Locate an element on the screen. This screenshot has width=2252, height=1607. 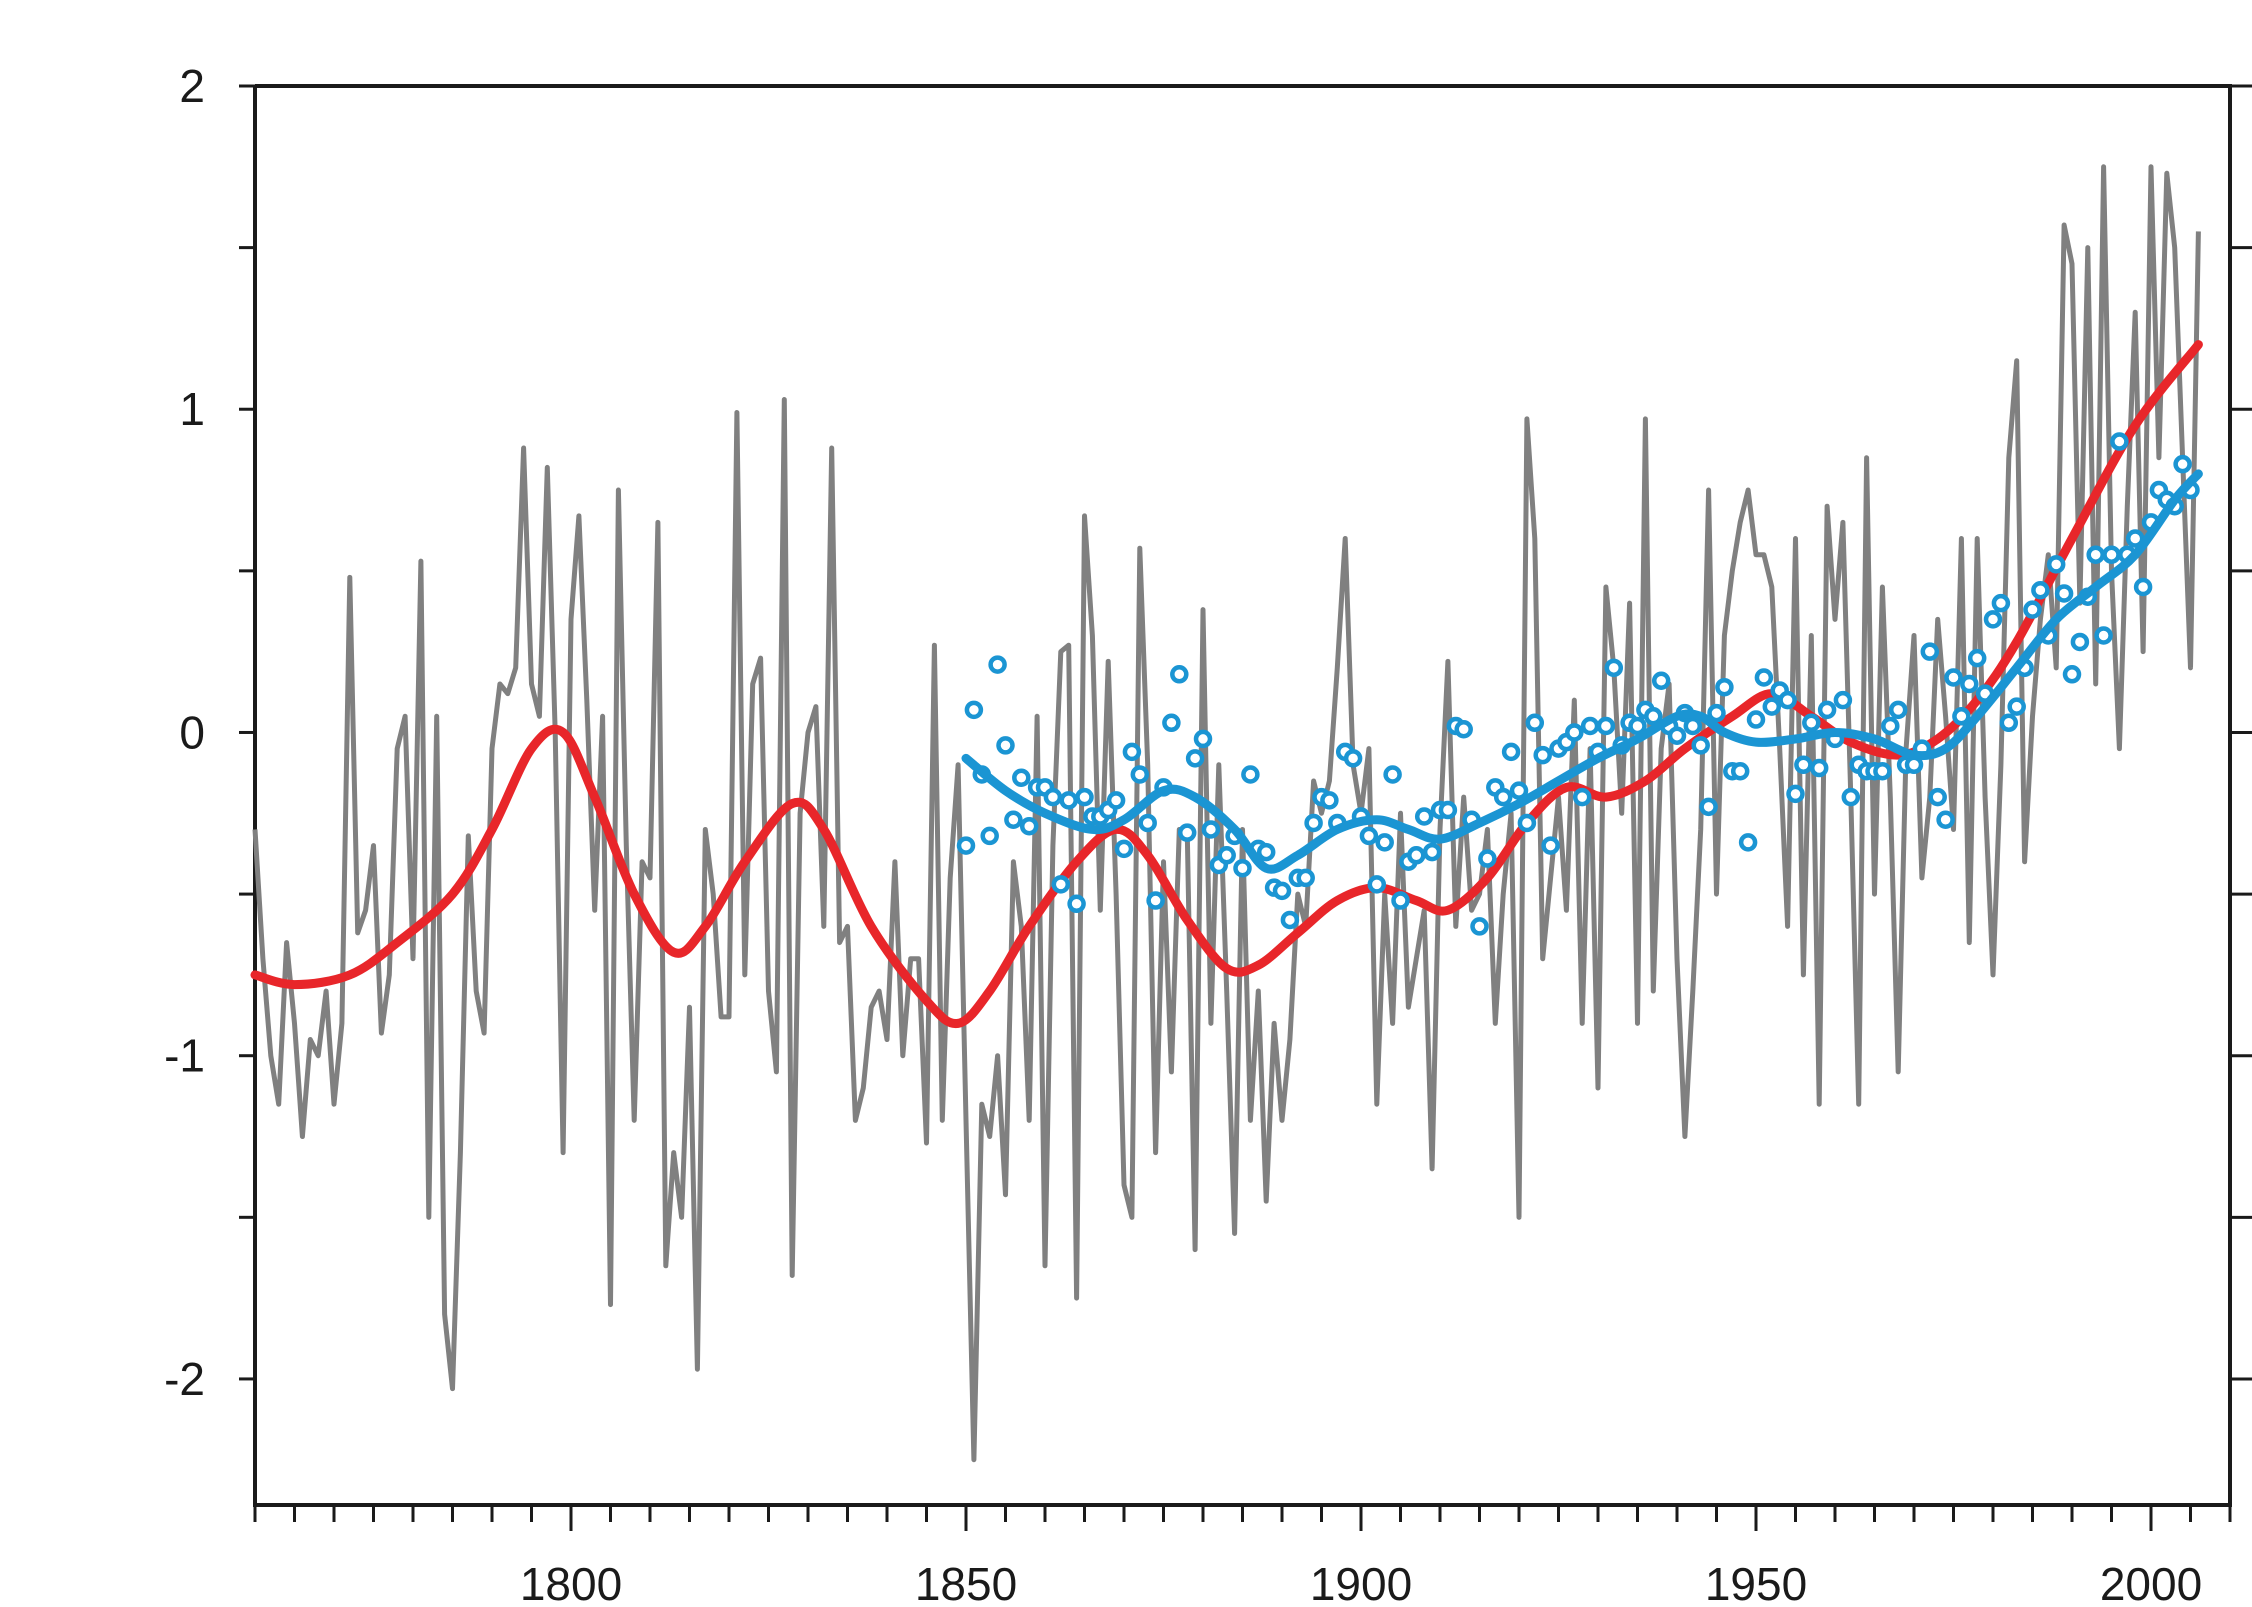
instrumental-smooth-line is located at coordinates (1582, 671).